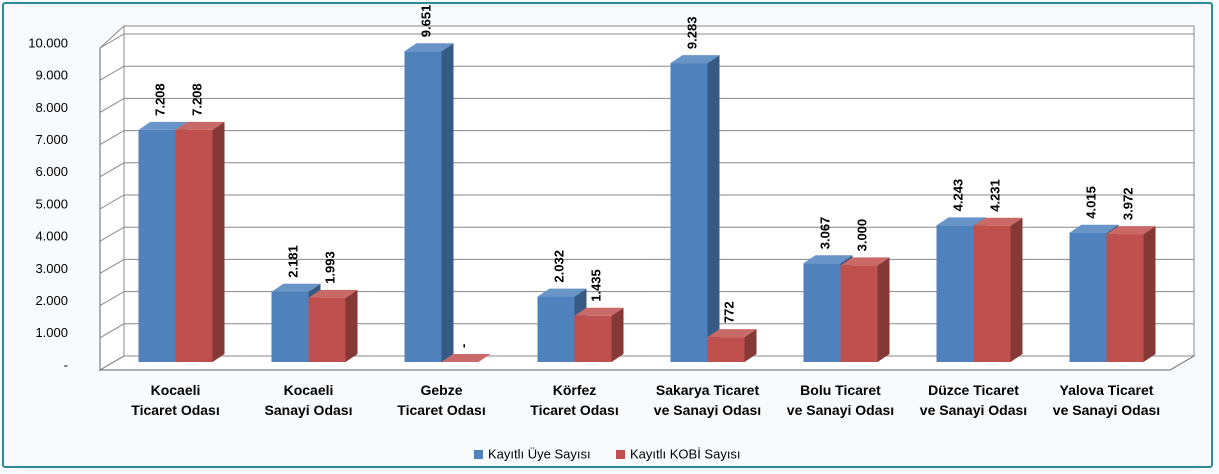 The image size is (1219, 474). I want to click on y-tick-label: 1.000, so click(51, 332).